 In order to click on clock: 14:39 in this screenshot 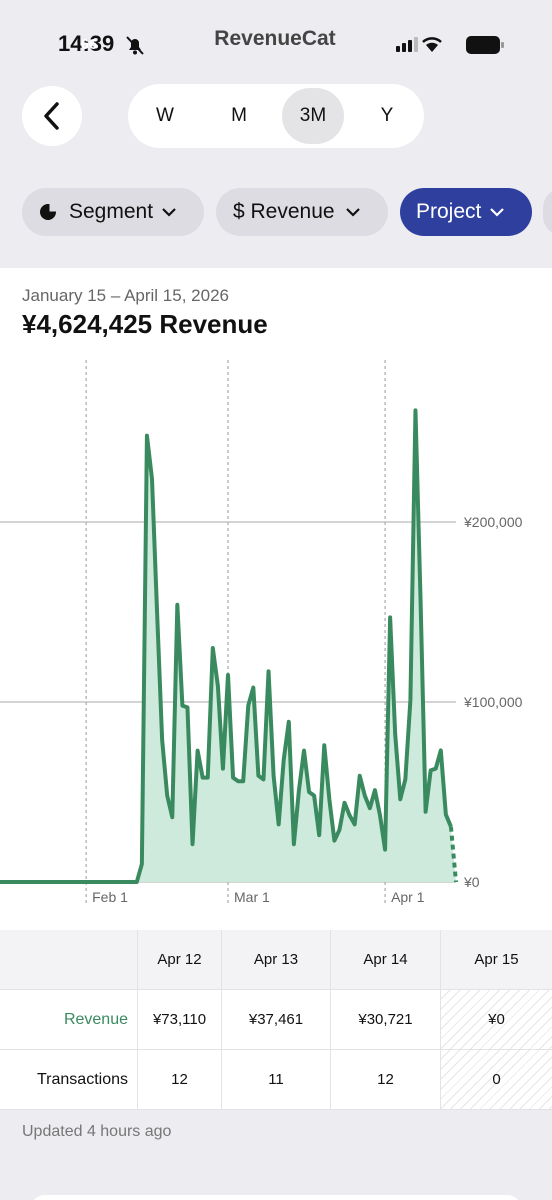, I will do `click(86, 43)`.